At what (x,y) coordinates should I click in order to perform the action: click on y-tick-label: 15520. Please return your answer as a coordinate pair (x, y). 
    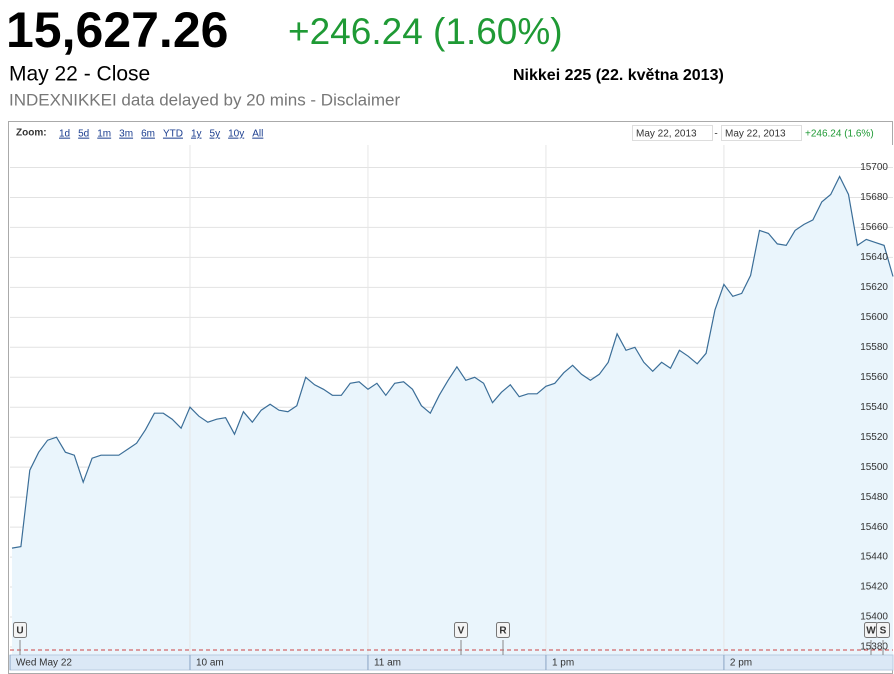
    Looking at the image, I should click on (874, 437).